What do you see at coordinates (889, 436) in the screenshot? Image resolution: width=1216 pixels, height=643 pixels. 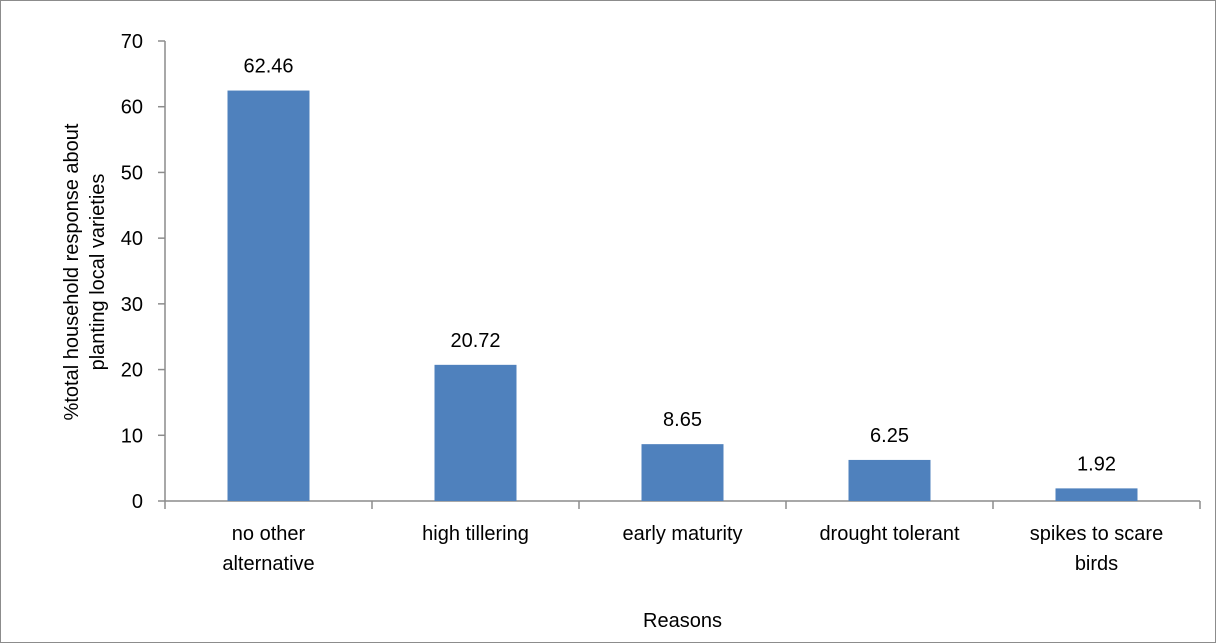 I see `data-label: 6.25` at bounding box center [889, 436].